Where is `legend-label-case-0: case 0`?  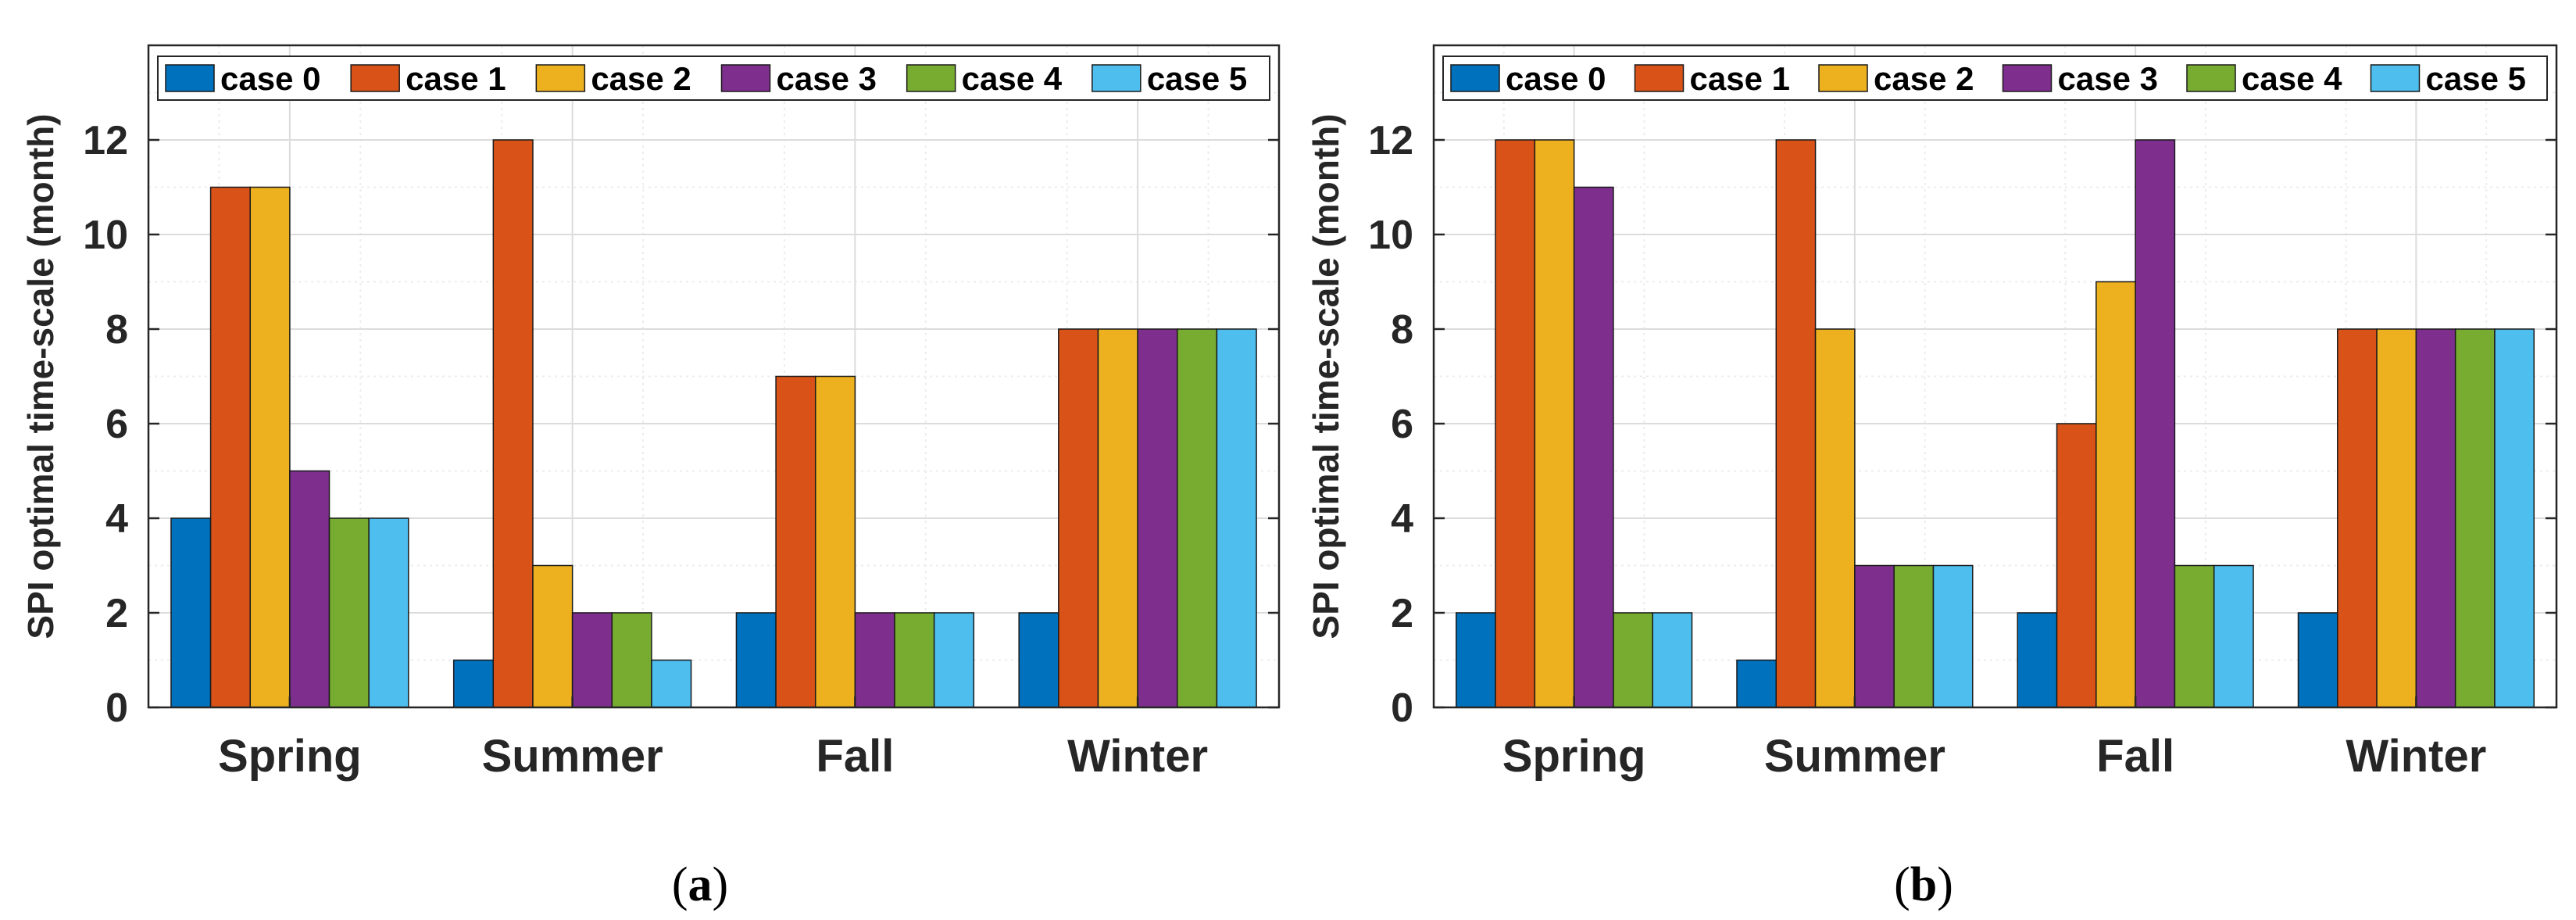 legend-label-case-0: case 0 is located at coordinates (270, 79).